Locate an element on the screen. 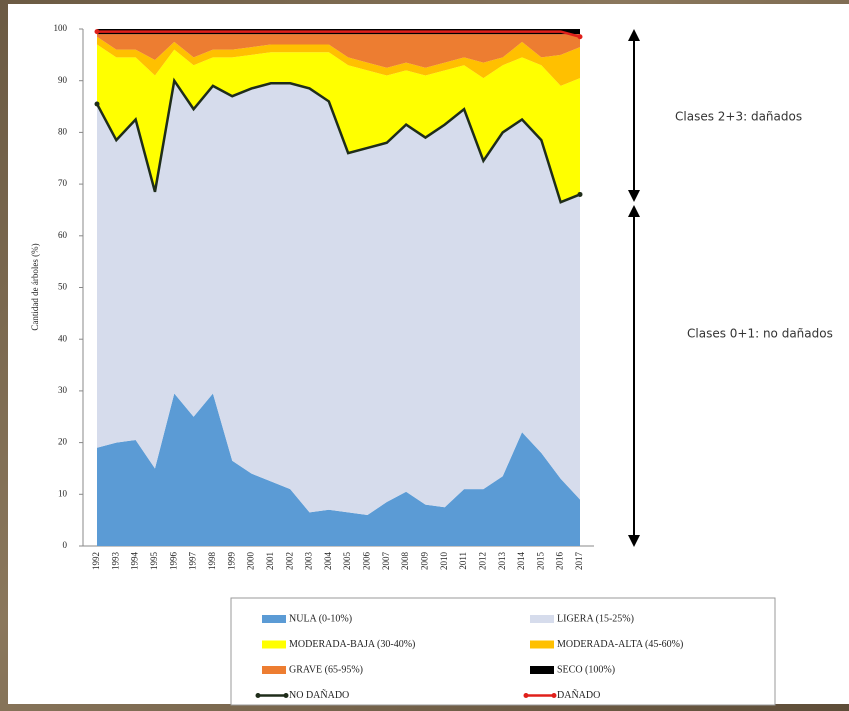 The width and height of the screenshot is (849, 711). x-tick-label: 1994 is located at coordinates (135, 561).